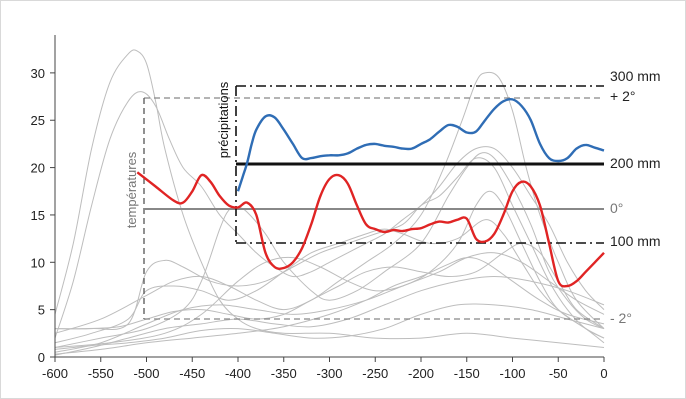 The width and height of the screenshot is (686, 399). I want to click on x-tick-label-8: -200, so click(421, 373).